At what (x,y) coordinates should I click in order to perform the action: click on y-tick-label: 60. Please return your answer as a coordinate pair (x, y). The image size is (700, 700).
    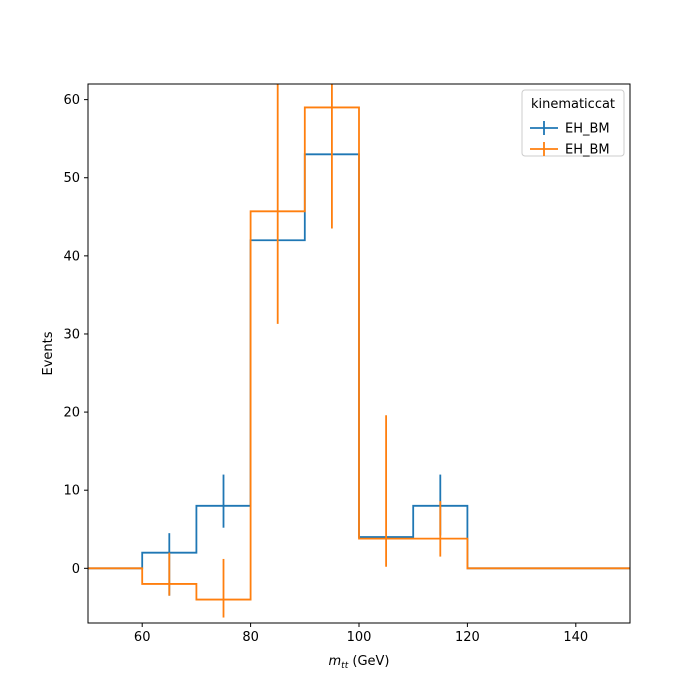
    Looking at the image, I should click on (71, 100).